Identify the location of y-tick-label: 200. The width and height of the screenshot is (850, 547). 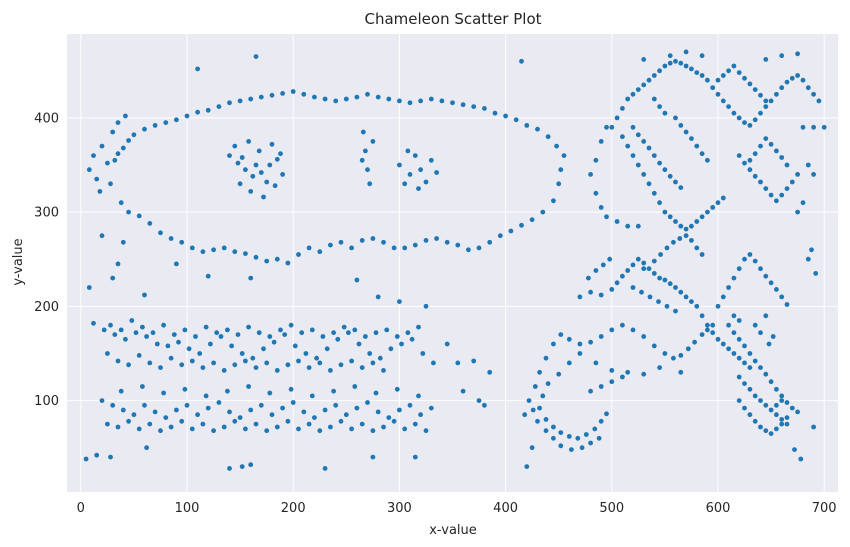
(46, 307).